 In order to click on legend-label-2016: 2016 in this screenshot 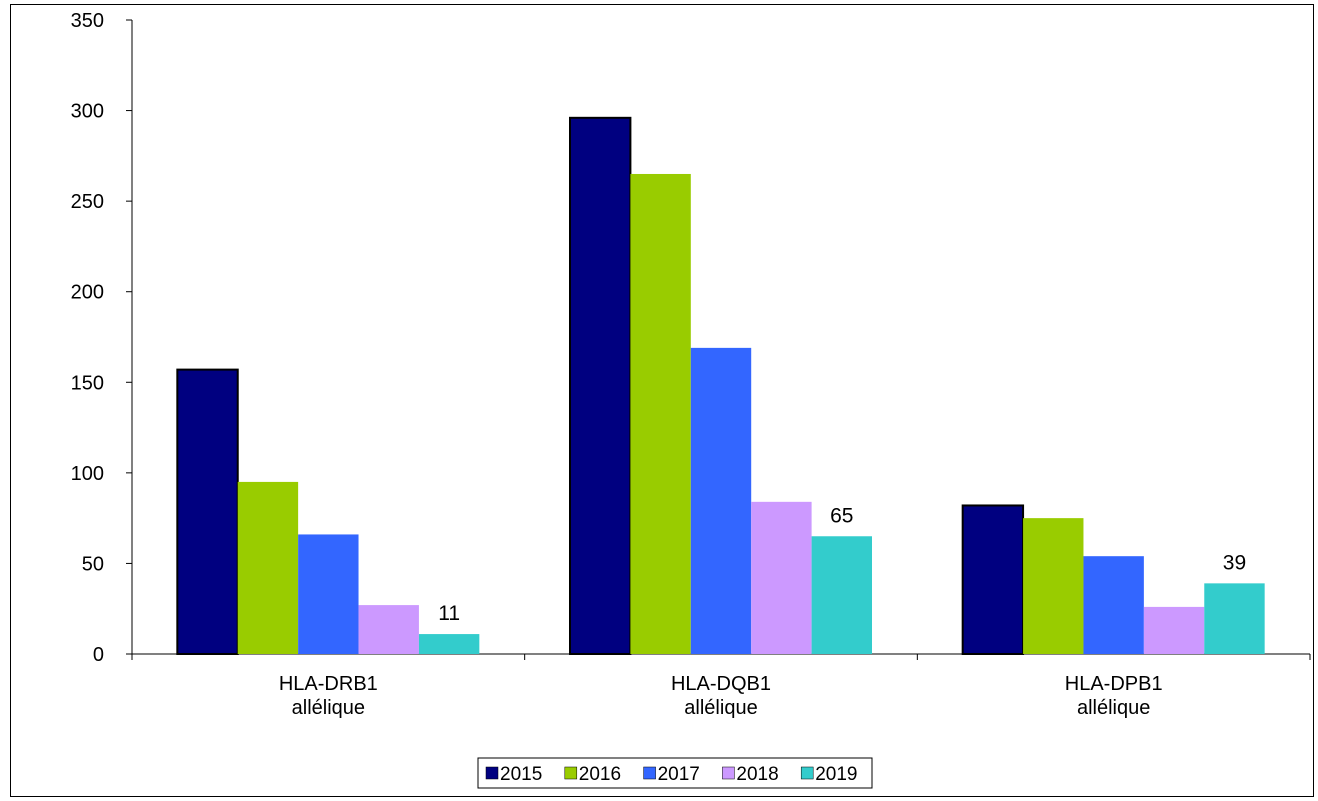, I will do `click(600, 774)`.